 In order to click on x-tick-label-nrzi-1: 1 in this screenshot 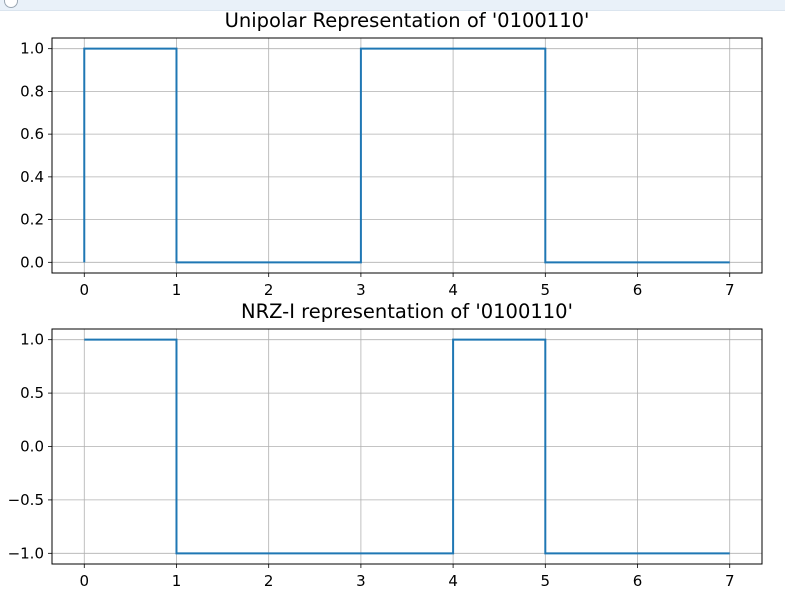, I will do `click(177, 581)`.